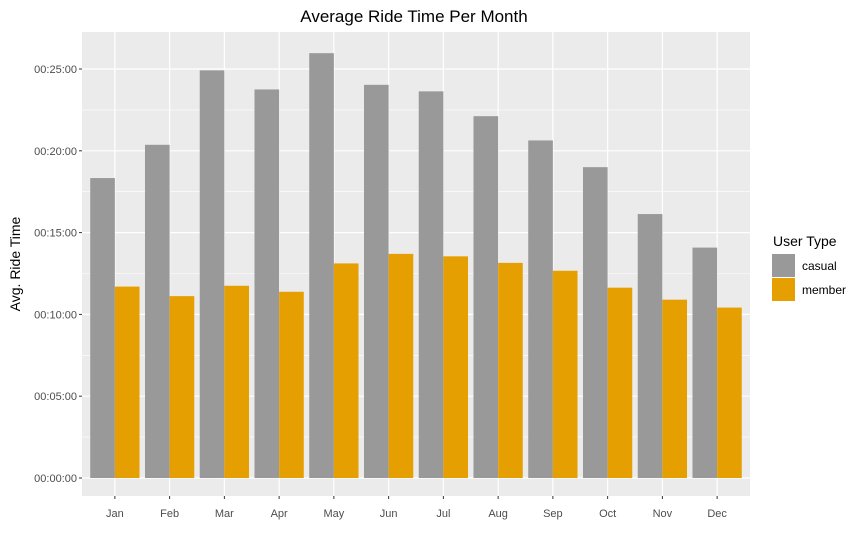  Describe the element at coordinates (55, 479) in the screenshot. I see `y-tick-label: 00:00:00` at that location.